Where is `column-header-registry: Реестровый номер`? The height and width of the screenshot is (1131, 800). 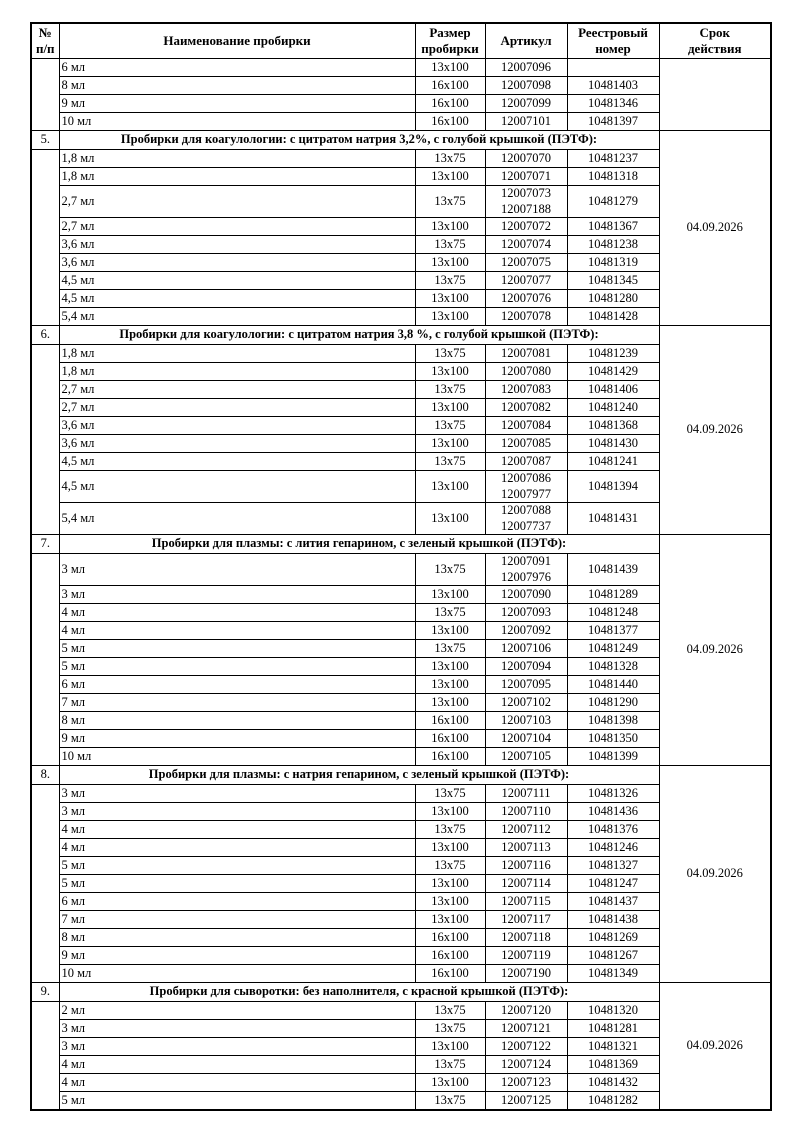 column-header-registry: Реестровый номер is located at coordinates (613, 40).